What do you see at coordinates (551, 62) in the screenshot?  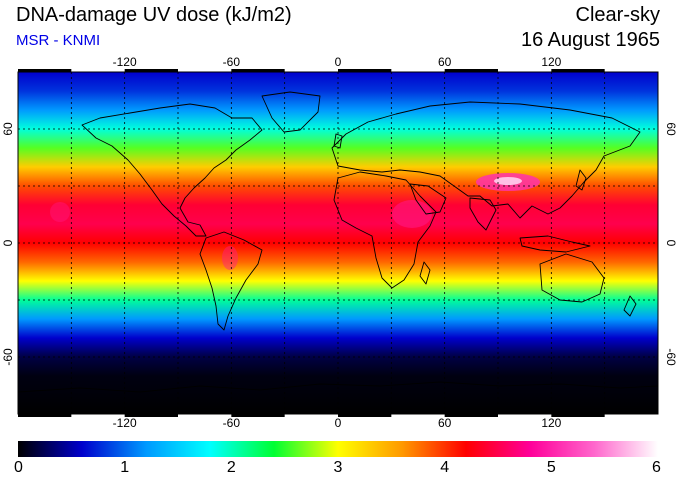 I see `lon-tick-label-top: 120` at bounding box center [551, 62].